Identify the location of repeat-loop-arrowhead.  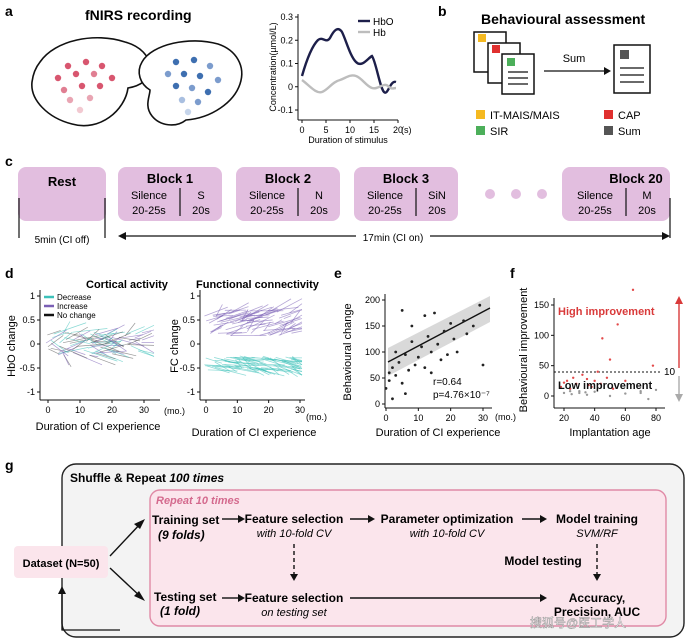
(62, 590).